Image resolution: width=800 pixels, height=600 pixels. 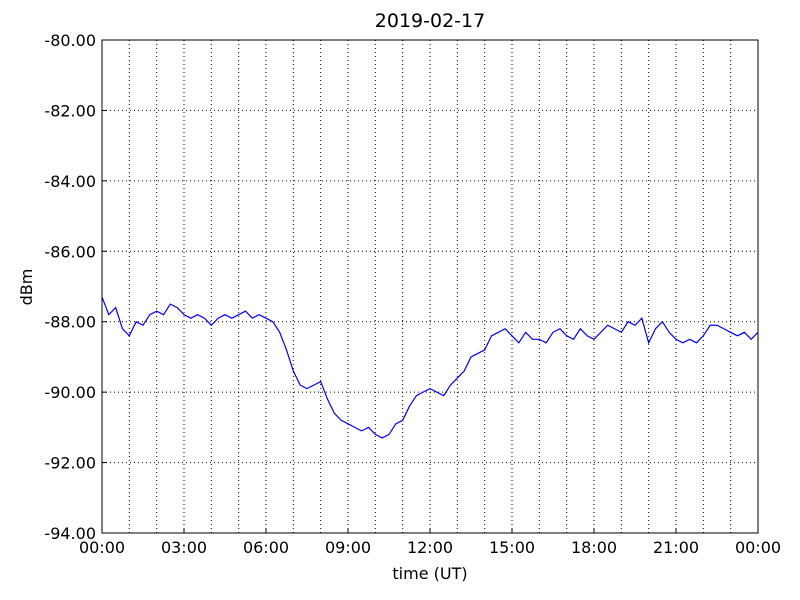 I want to click on y-tick-label: -92.00, so click(x=70, y=463).